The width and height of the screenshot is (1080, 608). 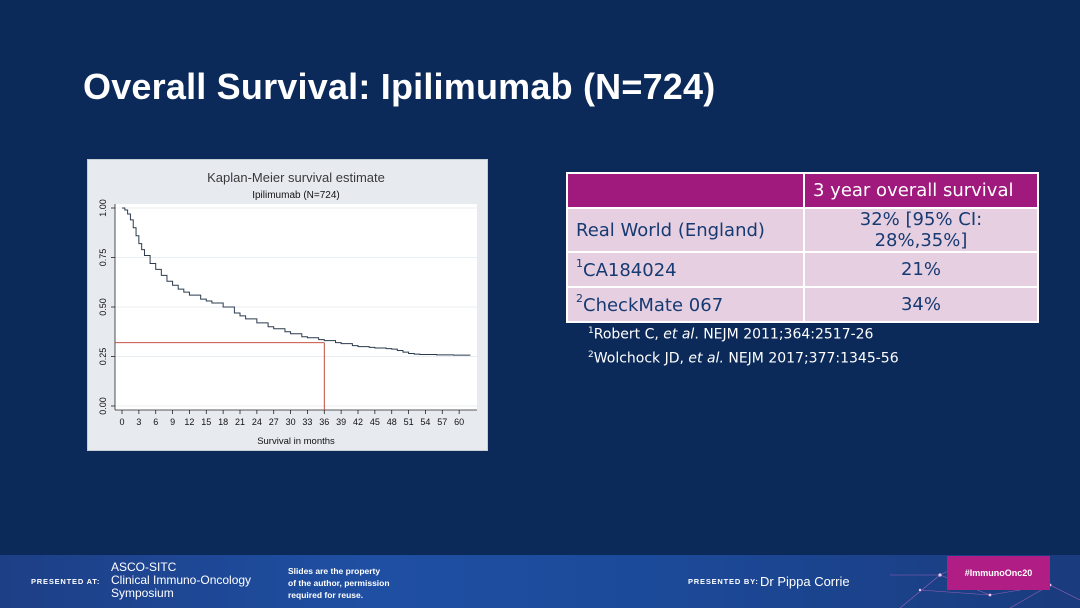 I want to click on x-tick-label: 24, so click(x=257, y=422).